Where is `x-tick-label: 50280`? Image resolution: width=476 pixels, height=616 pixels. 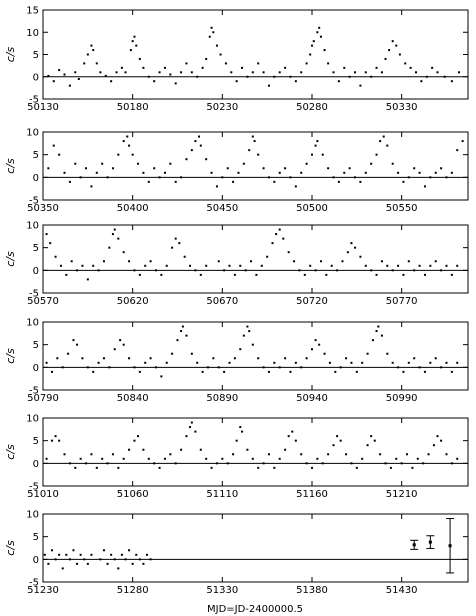
x-tick-label: 50280 is located at coordinates (312, 107).